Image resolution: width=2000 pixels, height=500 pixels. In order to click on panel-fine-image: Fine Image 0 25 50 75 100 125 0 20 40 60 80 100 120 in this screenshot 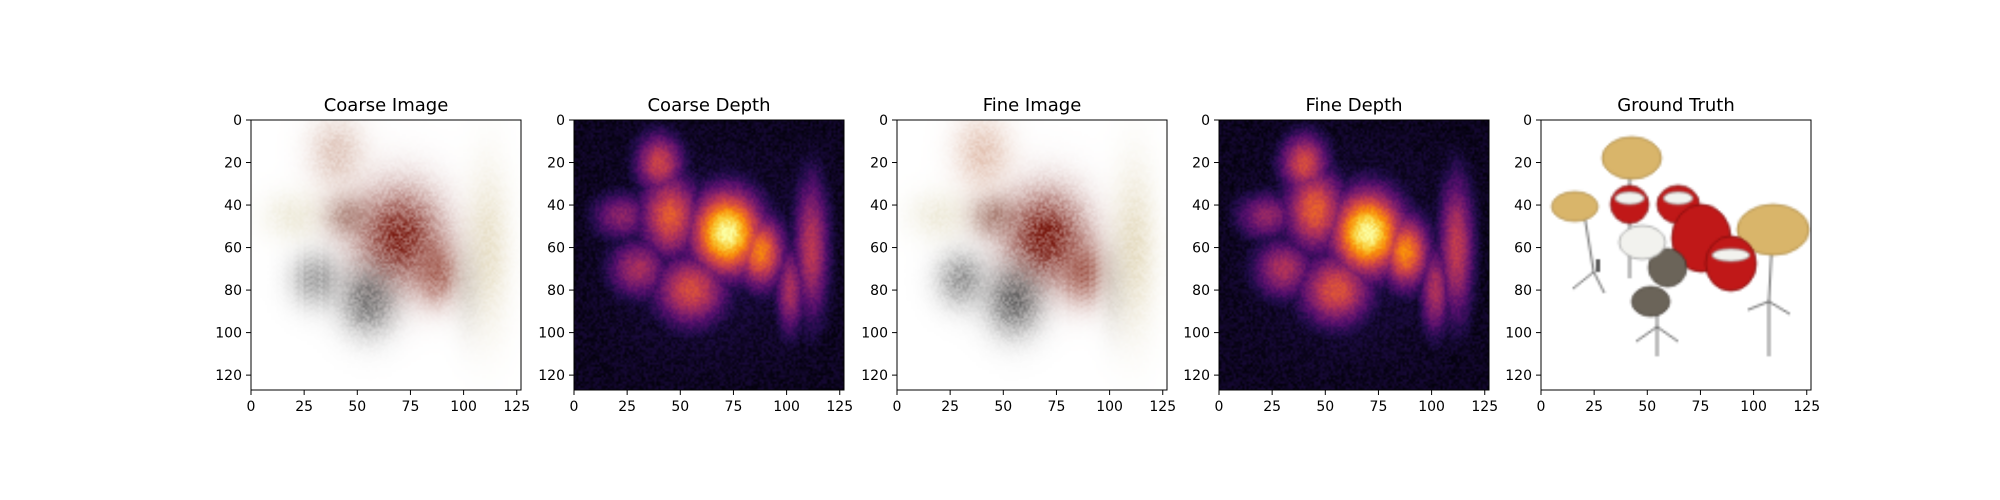, I will do `click(1018, 255)`.